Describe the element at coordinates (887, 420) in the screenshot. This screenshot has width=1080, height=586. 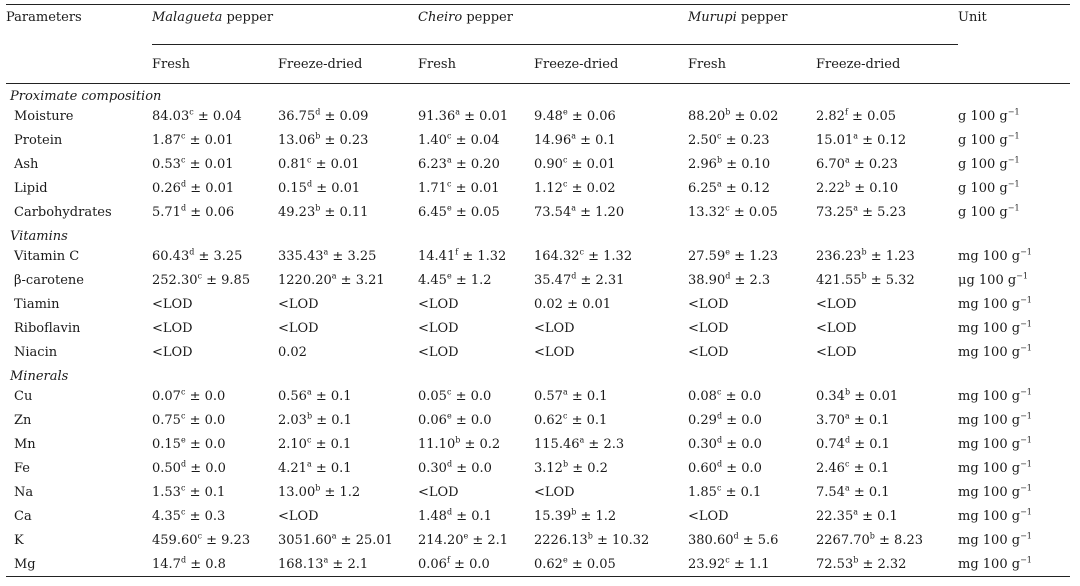
I see `value-cell: 3.70a ± 0.1` at that location.